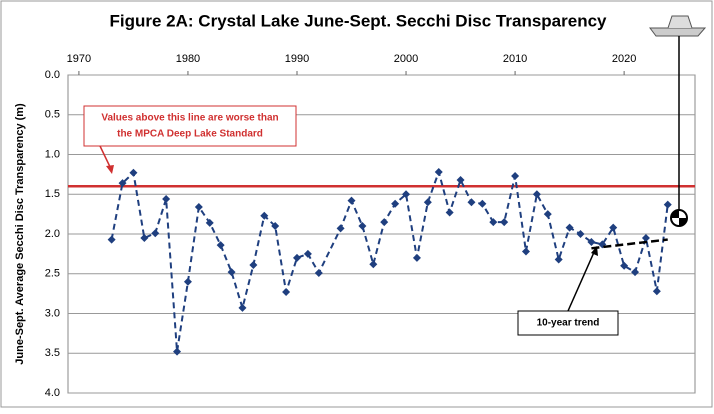  I want to click on trend-label: 10-year trend, so click(568, 323).